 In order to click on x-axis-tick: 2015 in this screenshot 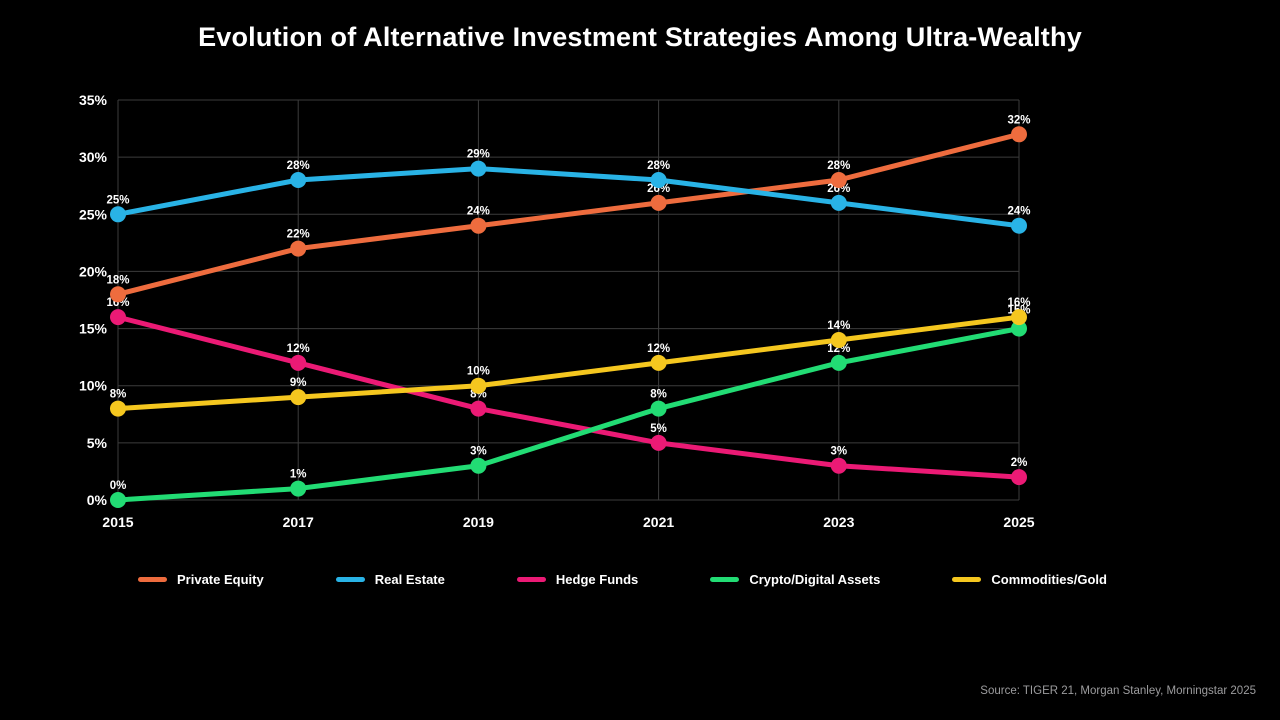, I will do `click(117, 522)`.